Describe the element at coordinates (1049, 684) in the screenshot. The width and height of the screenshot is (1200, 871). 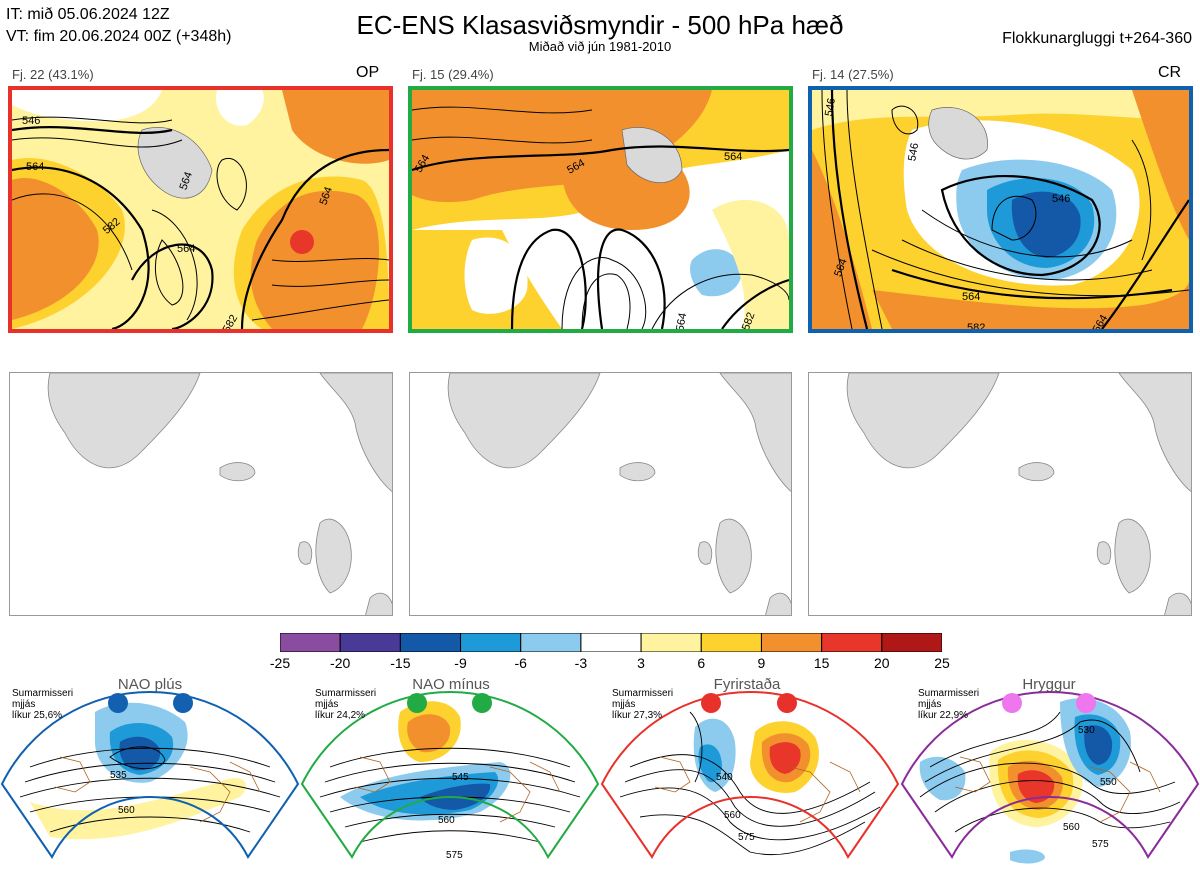
I see `regime-ridge-title: Hryggur` at that location.